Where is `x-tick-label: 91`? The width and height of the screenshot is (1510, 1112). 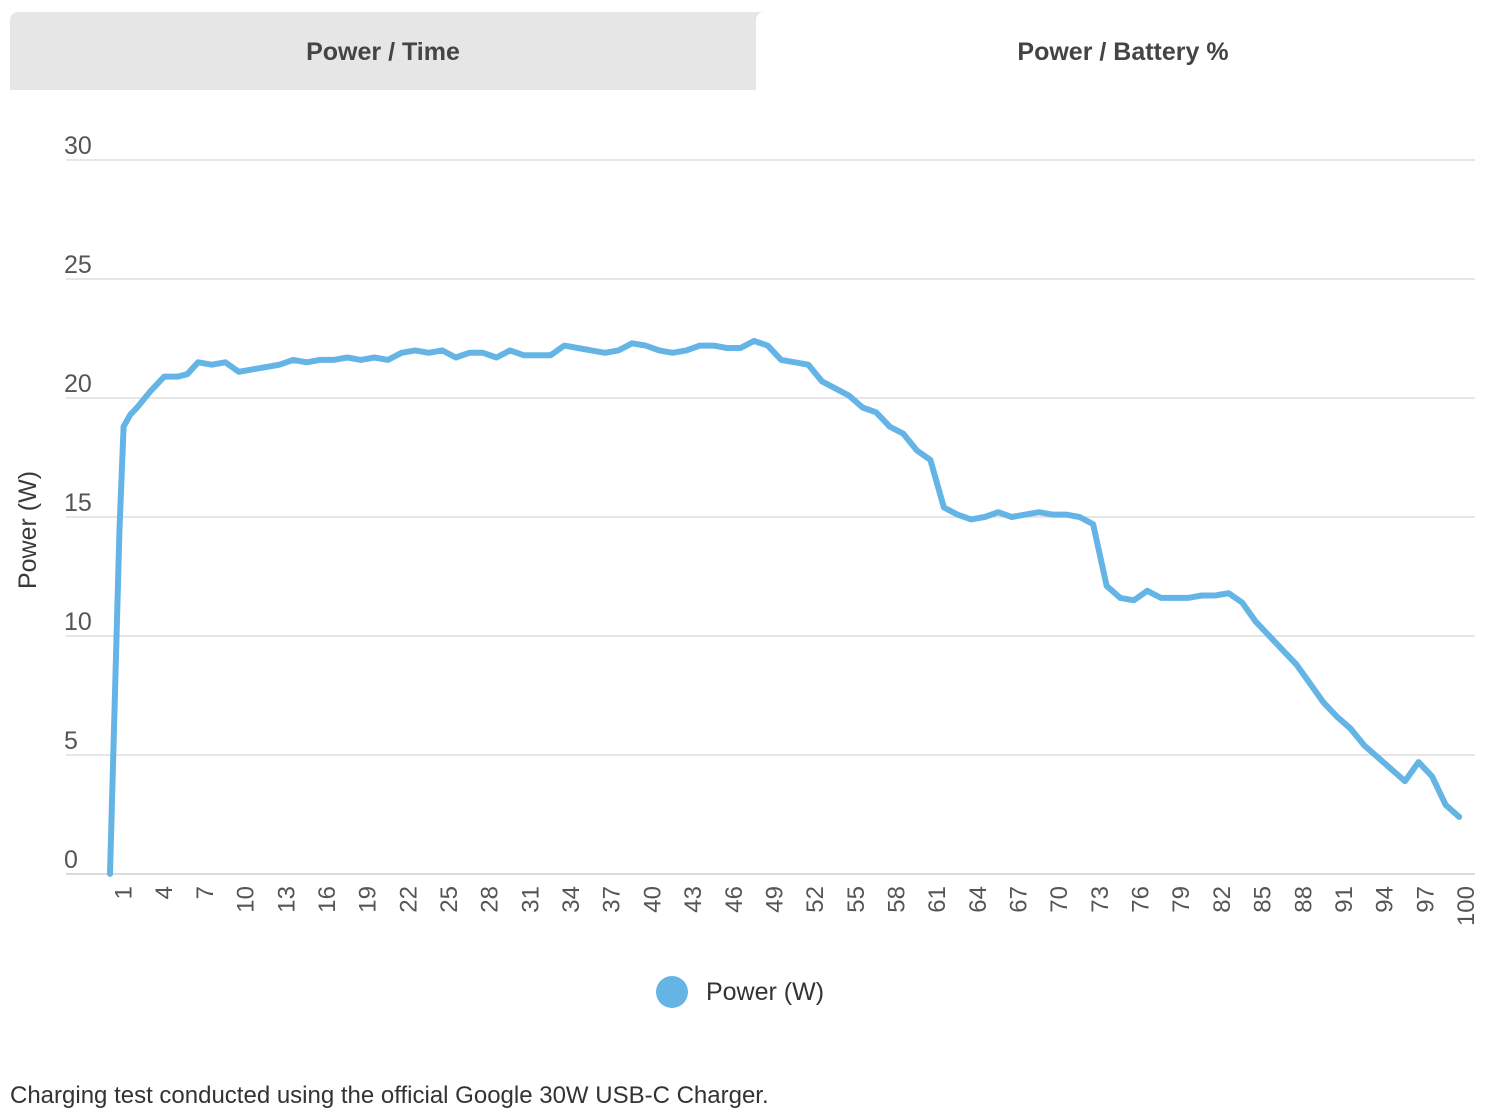
x-tick-label: 91 is located at coordinates (1344, 899).